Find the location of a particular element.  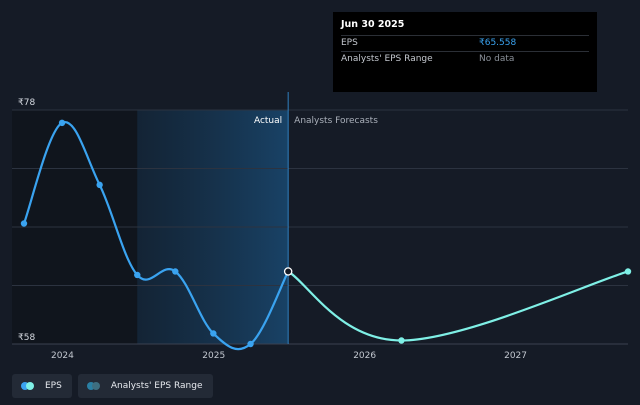

actual-label: Actual is located at coordinates (268, 121).